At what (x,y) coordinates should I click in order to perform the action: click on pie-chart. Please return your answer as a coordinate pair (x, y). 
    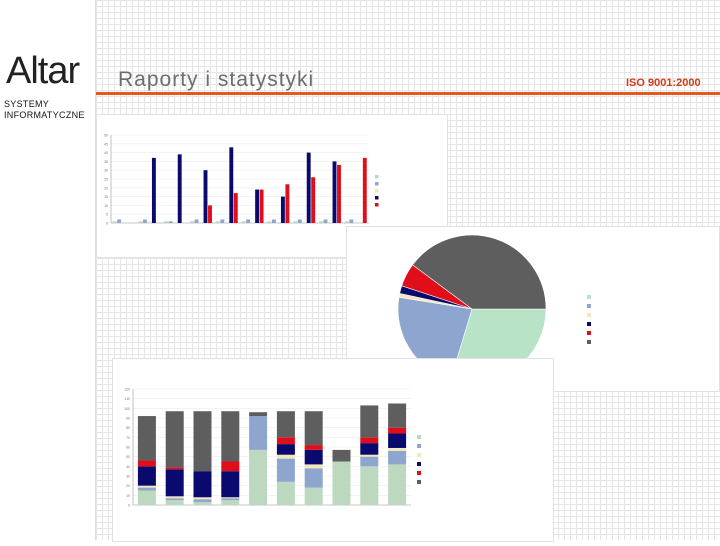
    Looking at the image, I should click on (494, 309).